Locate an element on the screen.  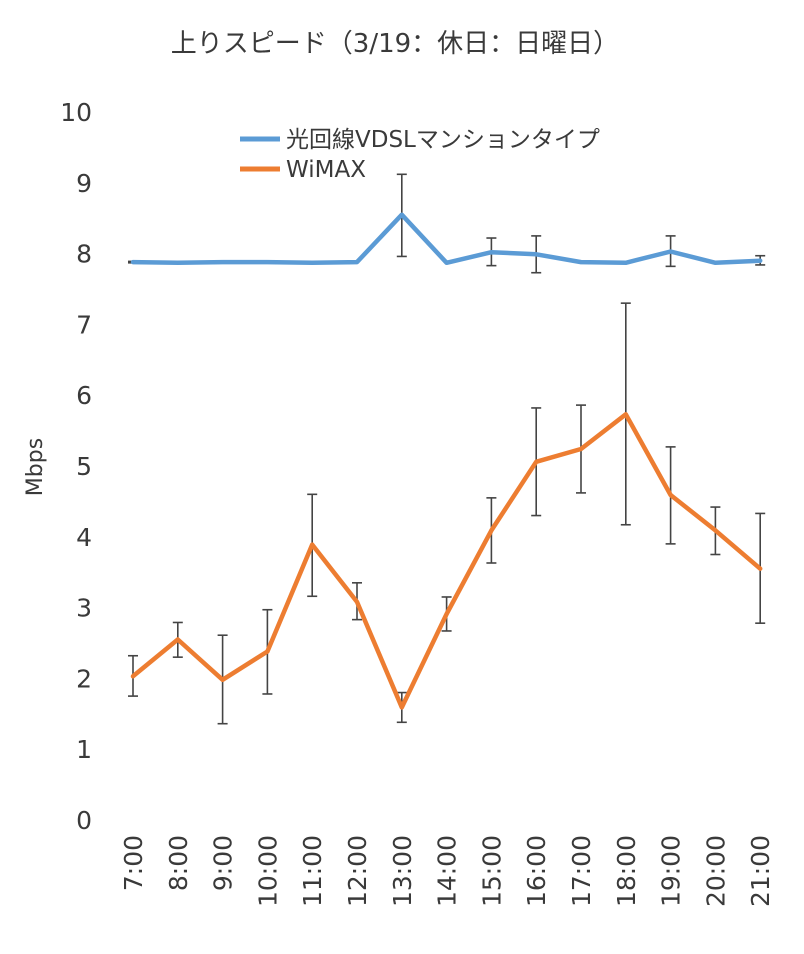
x-tick-label: 13:00 is located at coordinates (402, 871).